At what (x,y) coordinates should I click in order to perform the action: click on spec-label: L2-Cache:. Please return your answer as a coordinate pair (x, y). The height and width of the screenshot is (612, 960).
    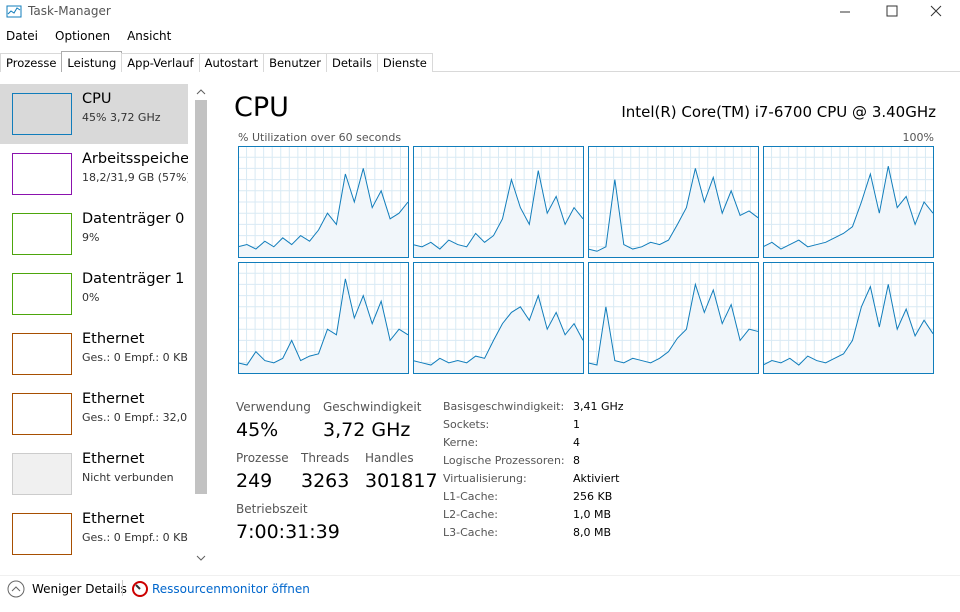
    Looking at the image, I should click on (471, 514).